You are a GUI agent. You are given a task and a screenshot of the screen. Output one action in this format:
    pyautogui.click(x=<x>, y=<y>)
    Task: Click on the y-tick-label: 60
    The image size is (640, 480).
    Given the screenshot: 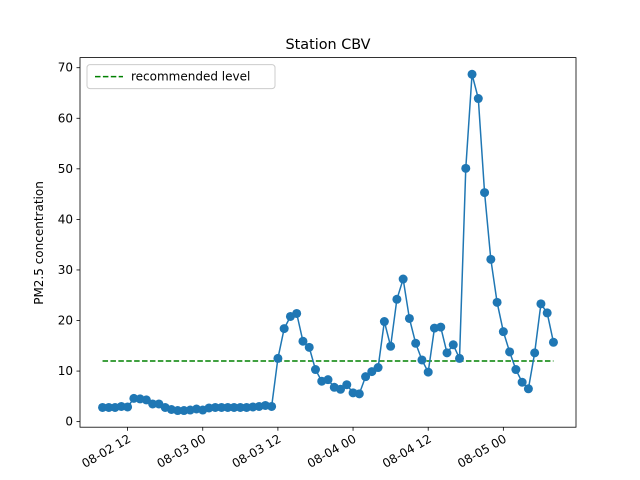 What is the action you would take?
    pyautogui.click(x=65, y=118)
    